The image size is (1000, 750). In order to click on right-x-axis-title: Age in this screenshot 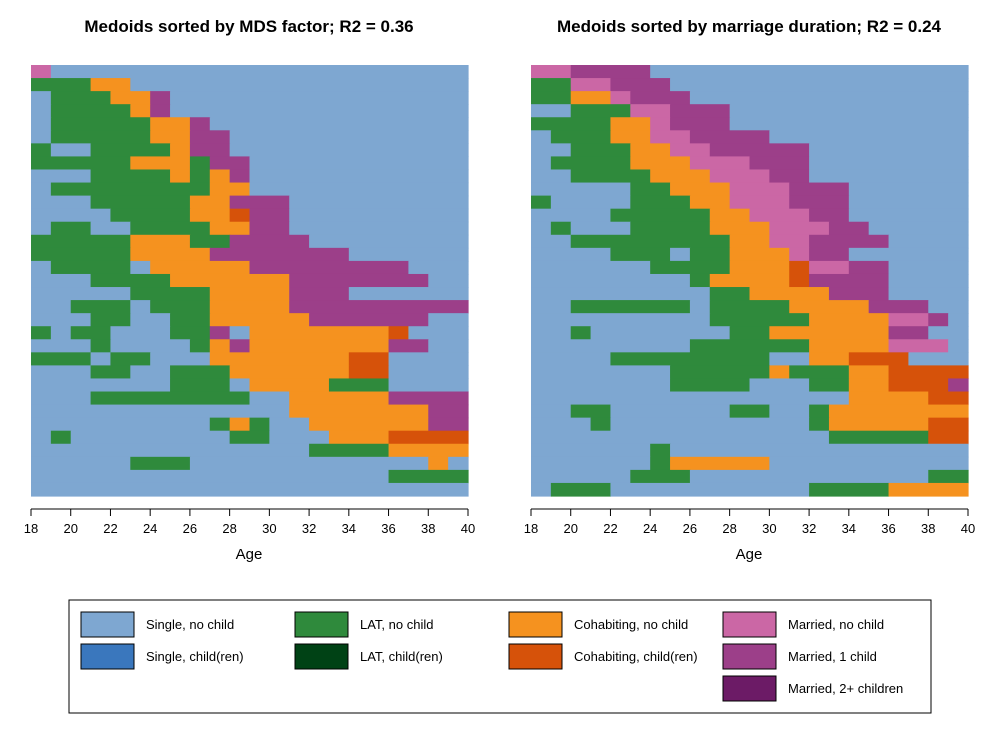, I will do `click(749, 554)`.